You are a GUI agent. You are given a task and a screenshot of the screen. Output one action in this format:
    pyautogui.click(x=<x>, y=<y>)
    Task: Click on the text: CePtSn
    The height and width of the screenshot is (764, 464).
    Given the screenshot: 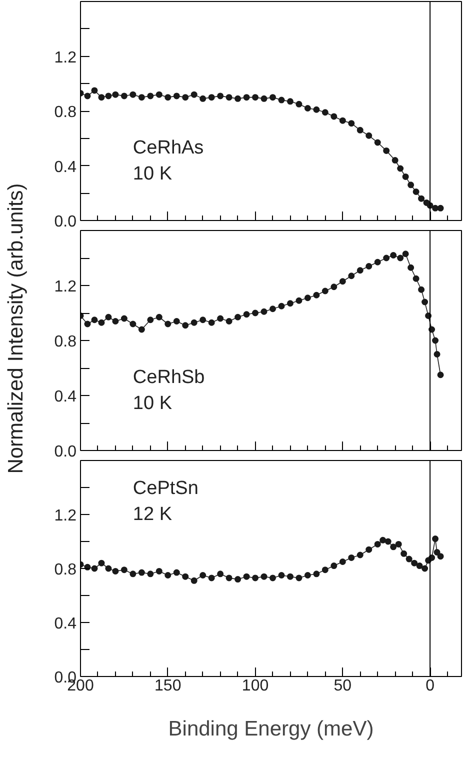 What is the action you would take?
    pyautogui.click(x=165, y=488)
    